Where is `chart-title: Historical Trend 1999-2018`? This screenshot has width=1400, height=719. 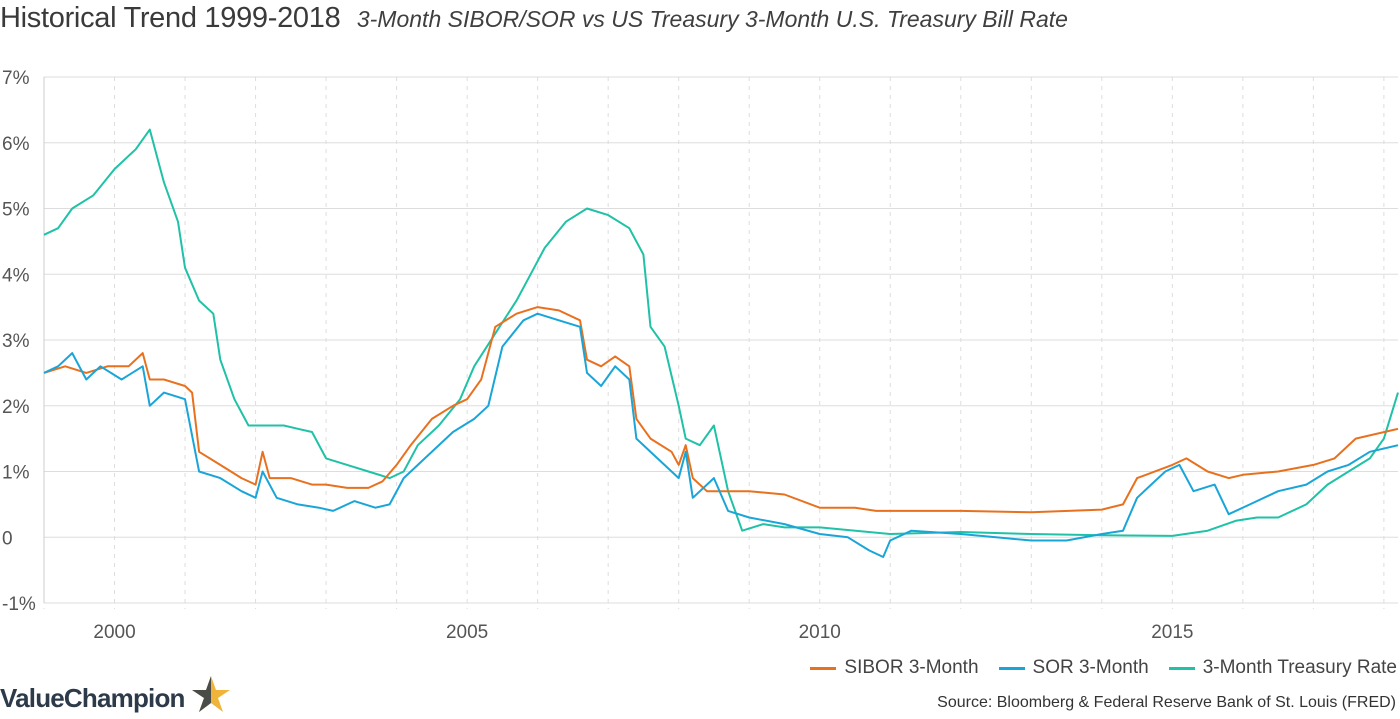 chart-title: Historical Trend 1999-2018 is located at coordinates (170, 18).